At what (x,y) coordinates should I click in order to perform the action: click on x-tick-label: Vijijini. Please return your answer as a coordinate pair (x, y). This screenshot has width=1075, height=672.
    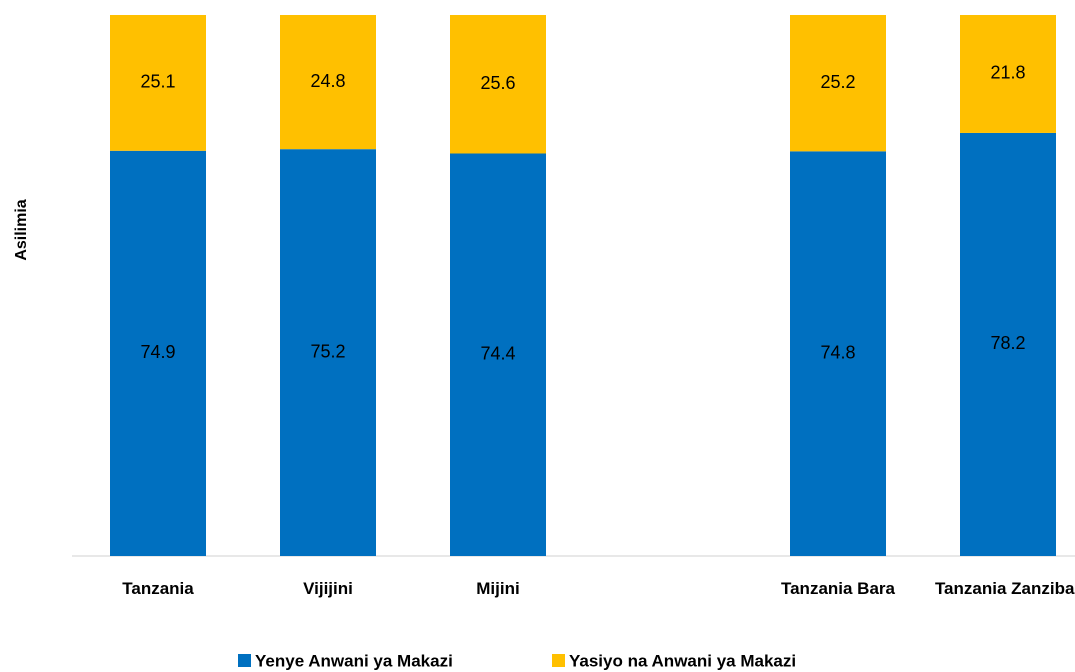
    Looking at the image, I should click on (328, 588).